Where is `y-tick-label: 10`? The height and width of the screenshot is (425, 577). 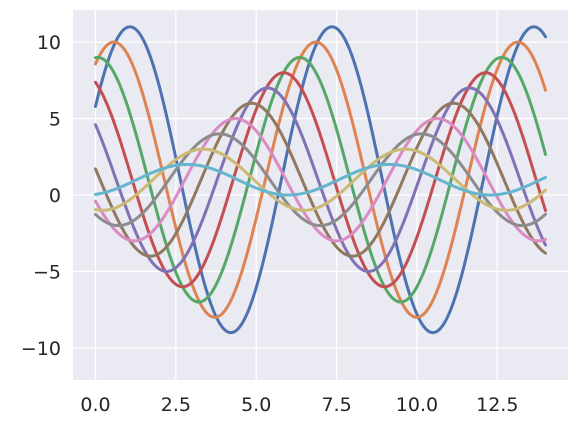
y-tick-label: 10 is located at coordinates (49, 43).